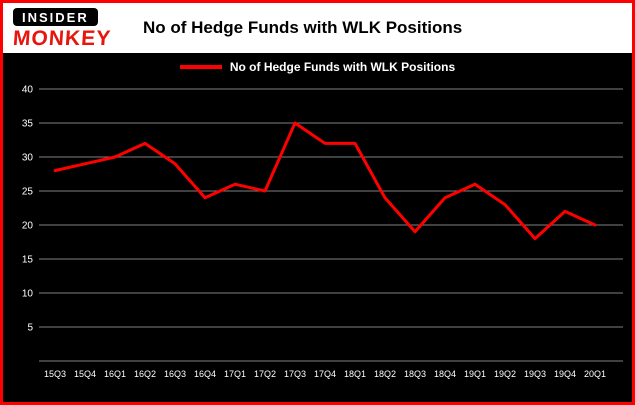 The width and height of the screenshot is (635, 405). Describe the element at coordinates (342, 67) in the screenshot. I see `legend-label: No of Hedge Funds with WLK Positions` at that location.